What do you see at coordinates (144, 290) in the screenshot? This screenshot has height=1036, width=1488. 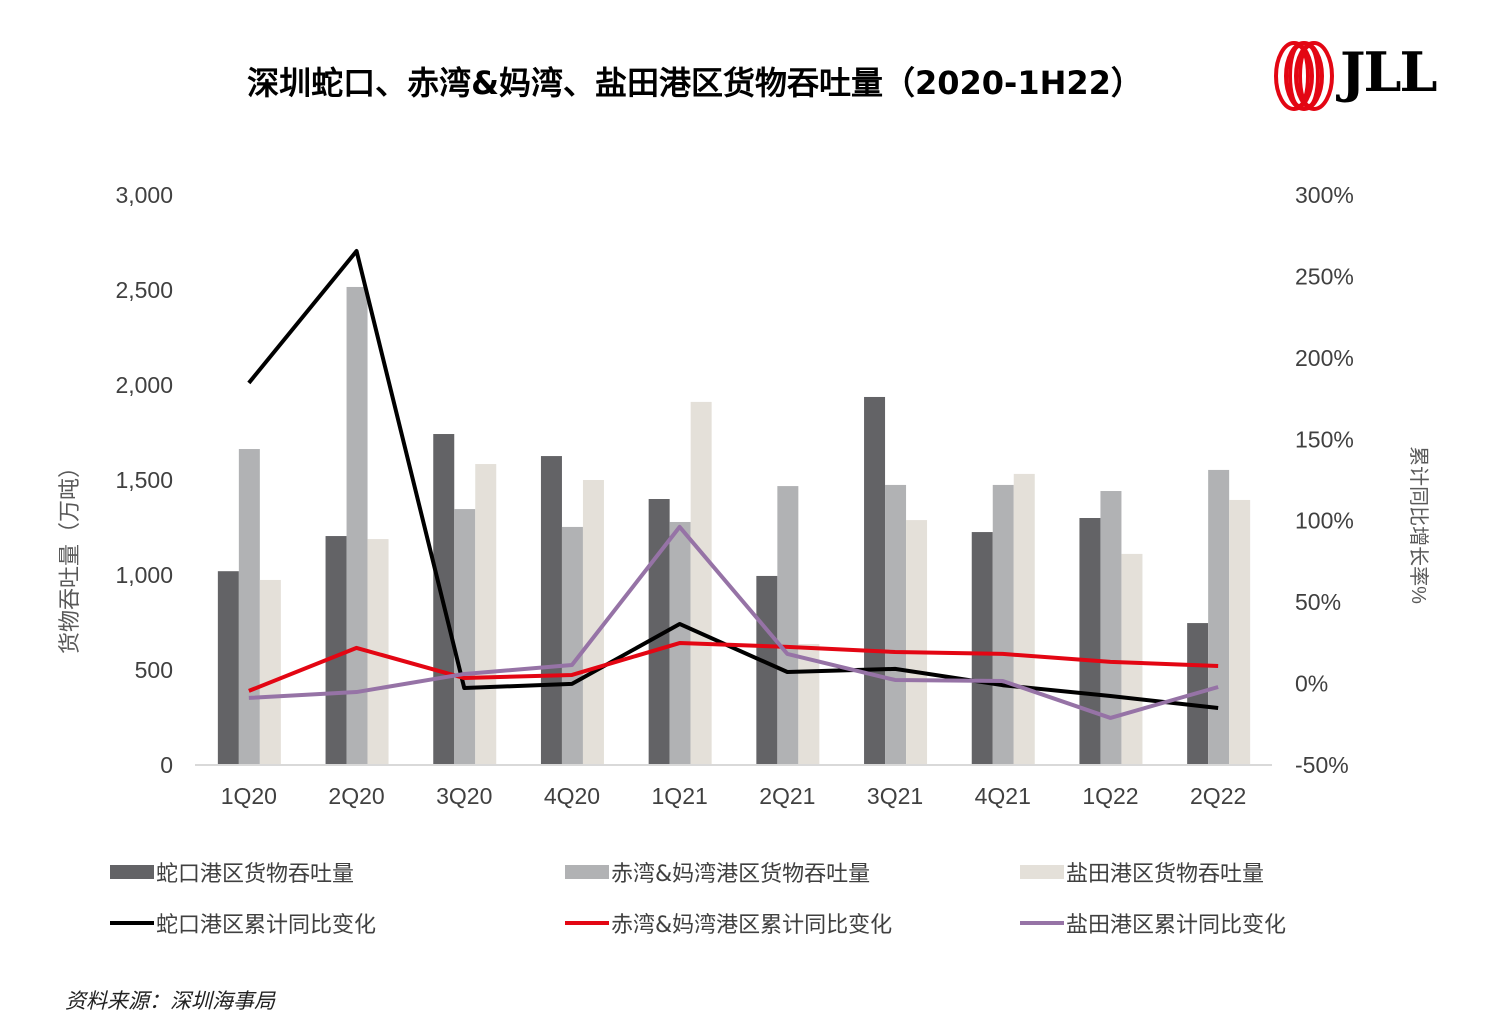 I see `y-tick-label: 2,500` at bounding box center [144, 290].